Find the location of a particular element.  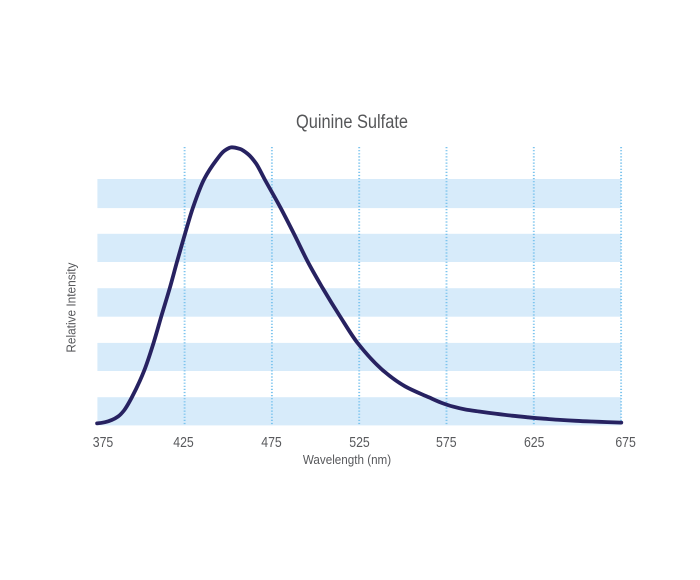

svg-text: 425 is located at coordinates (183, 443).